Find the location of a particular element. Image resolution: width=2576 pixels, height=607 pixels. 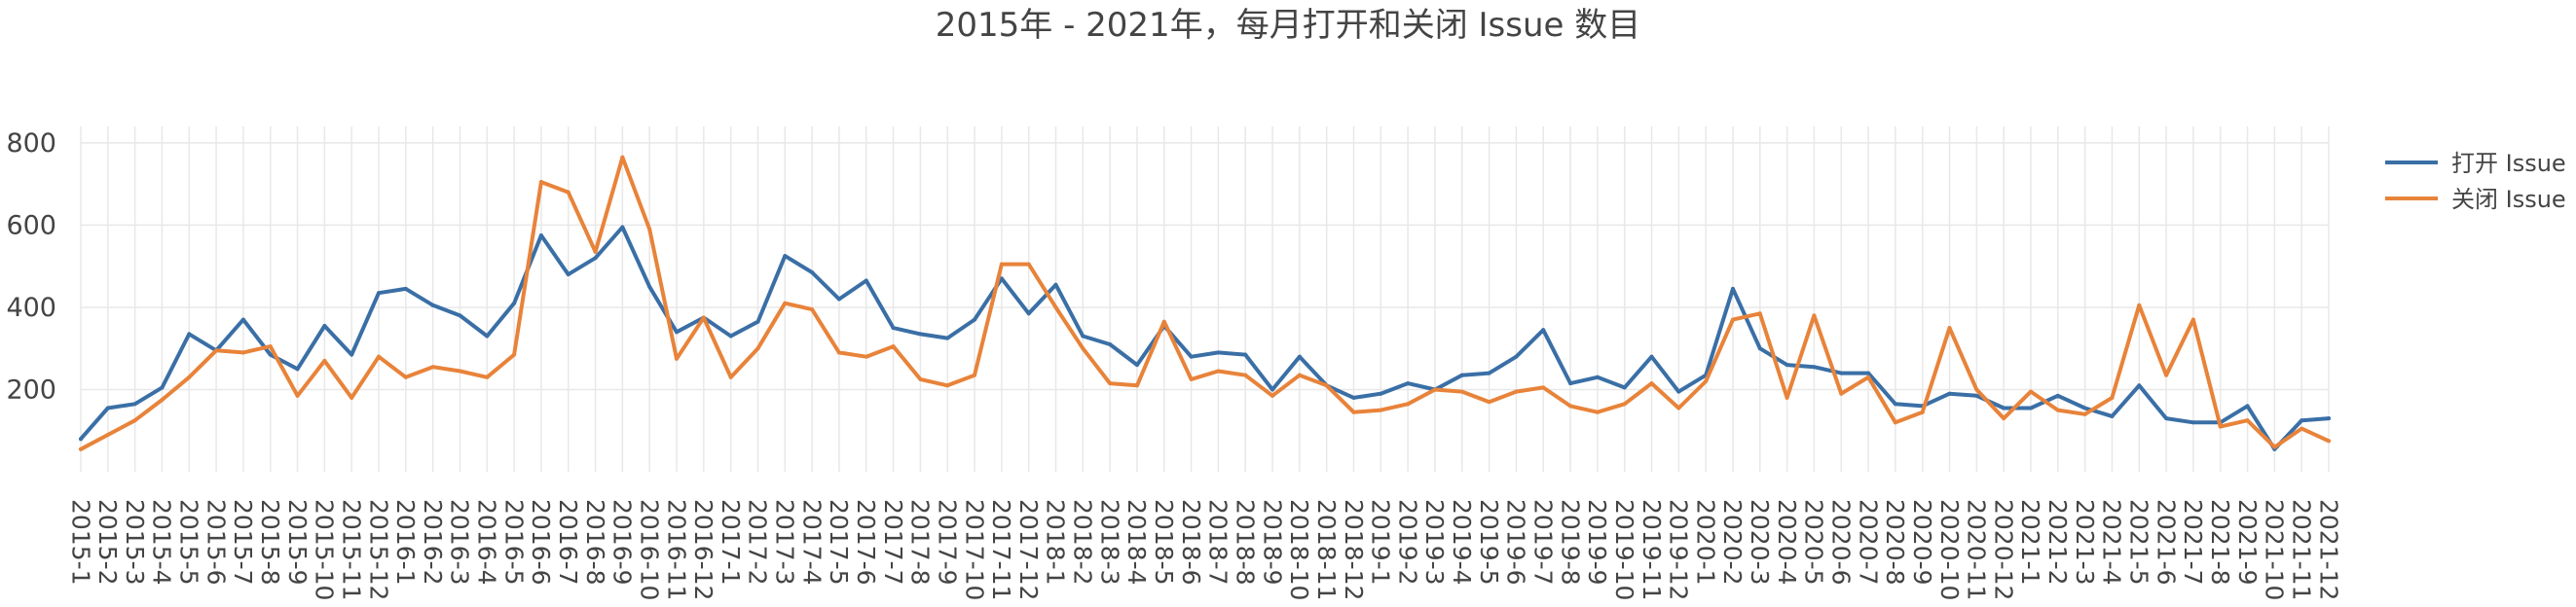

x-tick-label: 2019-9 is located at coordinates (1597, 542).